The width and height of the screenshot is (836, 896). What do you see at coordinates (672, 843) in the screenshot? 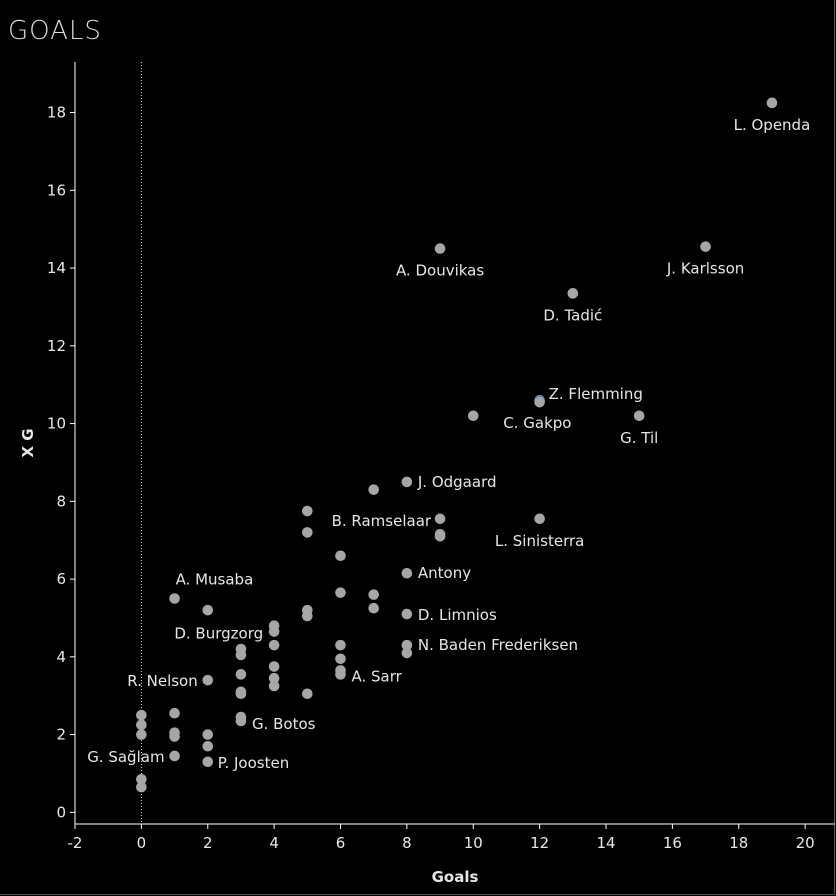
I see `x-tick-label: 16` at bounding box center [672, 843].